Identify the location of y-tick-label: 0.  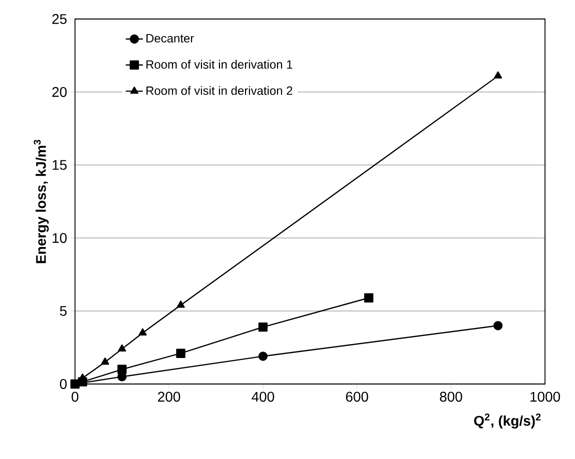
(63, 384).